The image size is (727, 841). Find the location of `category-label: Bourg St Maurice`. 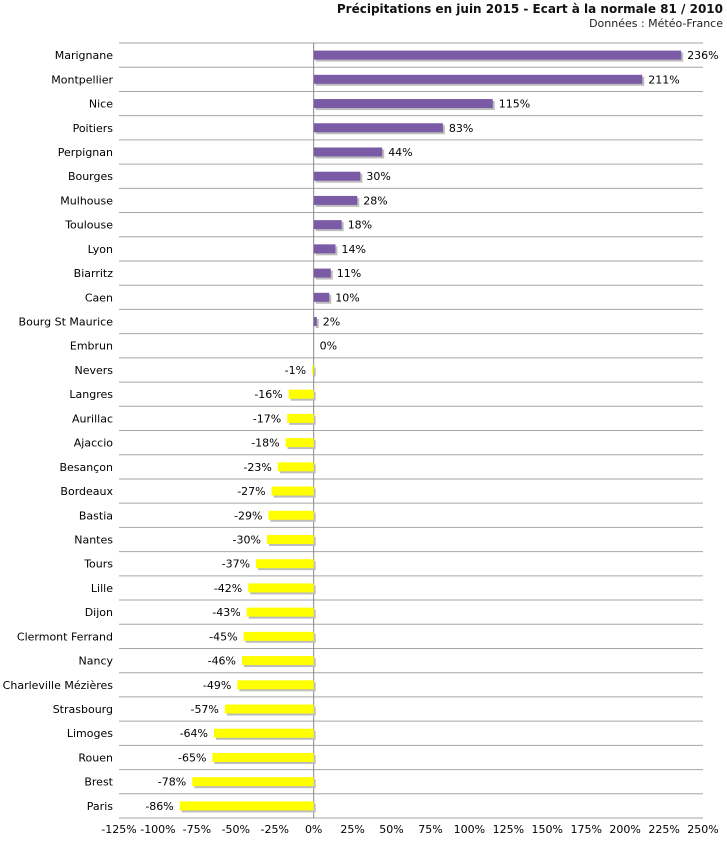

category-label: Bourg St Maurice is located at coordinates (66, 322).